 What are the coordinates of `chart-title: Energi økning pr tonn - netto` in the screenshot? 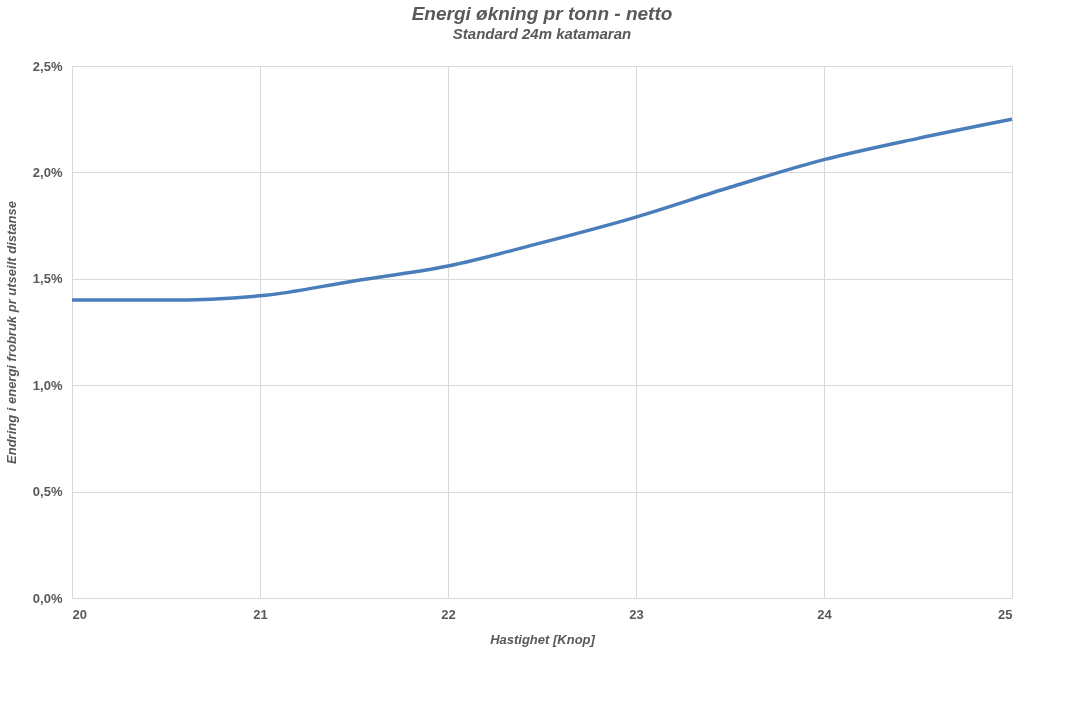 It's located at (542, 13).